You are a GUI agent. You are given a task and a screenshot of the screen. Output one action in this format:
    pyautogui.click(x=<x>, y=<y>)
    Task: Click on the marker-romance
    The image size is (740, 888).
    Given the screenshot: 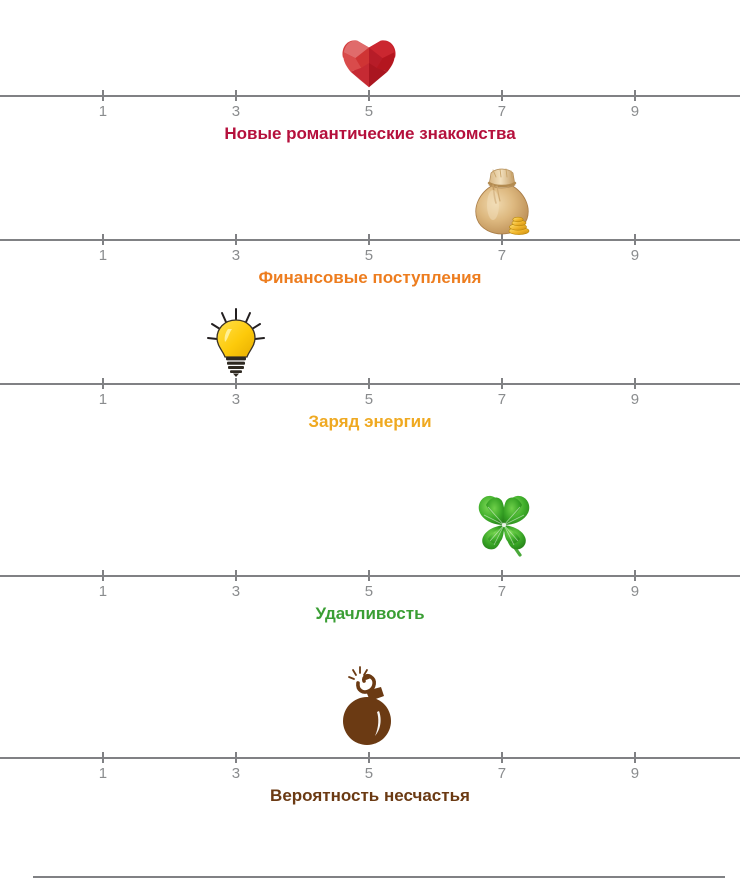 What is the action you would take?
    pyautogui.click(x=369, y=62)
    